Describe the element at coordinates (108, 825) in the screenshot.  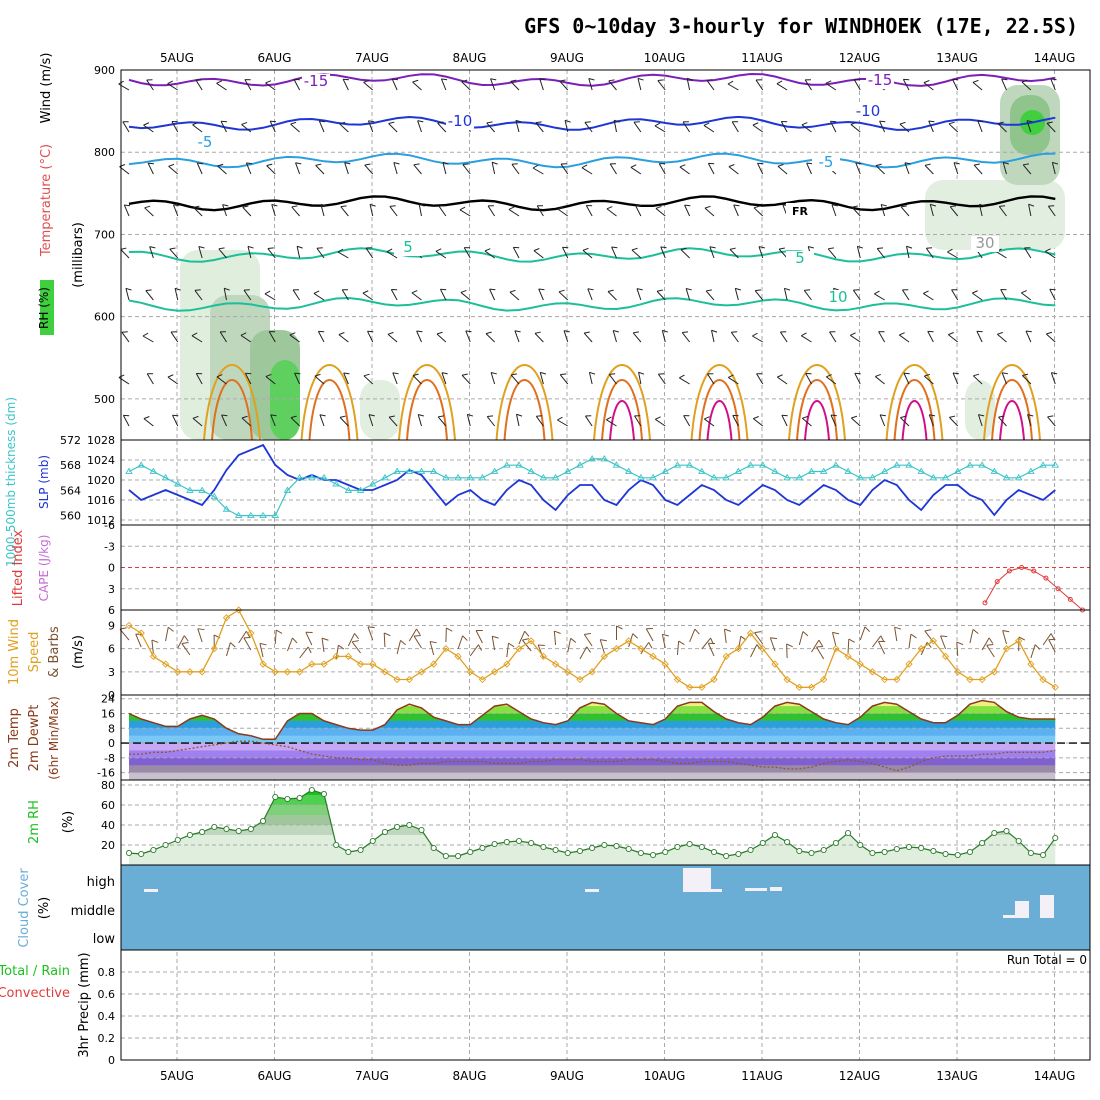
I see `rh-tick-label: 40` at that location.